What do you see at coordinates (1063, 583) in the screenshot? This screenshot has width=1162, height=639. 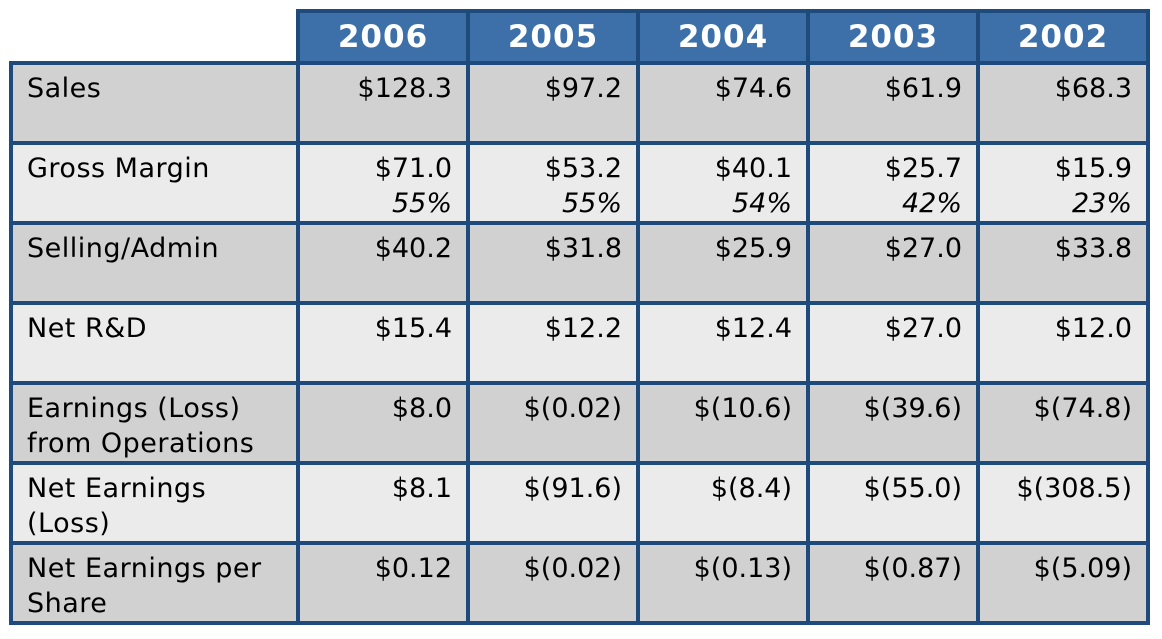 I see `table-cell: $(5.09)` at bounding box center [1063, 583].